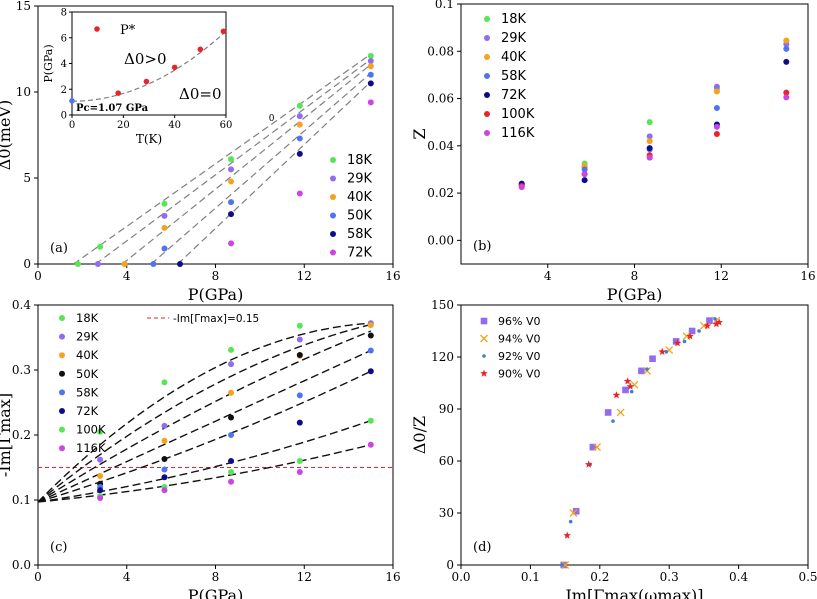 This screenshot has height=599, width=817. What do you see at coordinates (460, 577) in the screenshot?
I see `x-tick-label: 0.0` at bounding box center [460, 577].